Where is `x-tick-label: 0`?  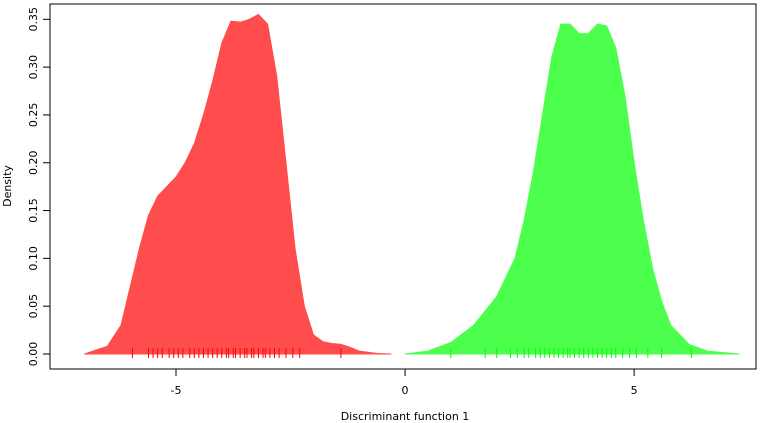 x-tick-label: 0 is located at coordinates (405, 390).